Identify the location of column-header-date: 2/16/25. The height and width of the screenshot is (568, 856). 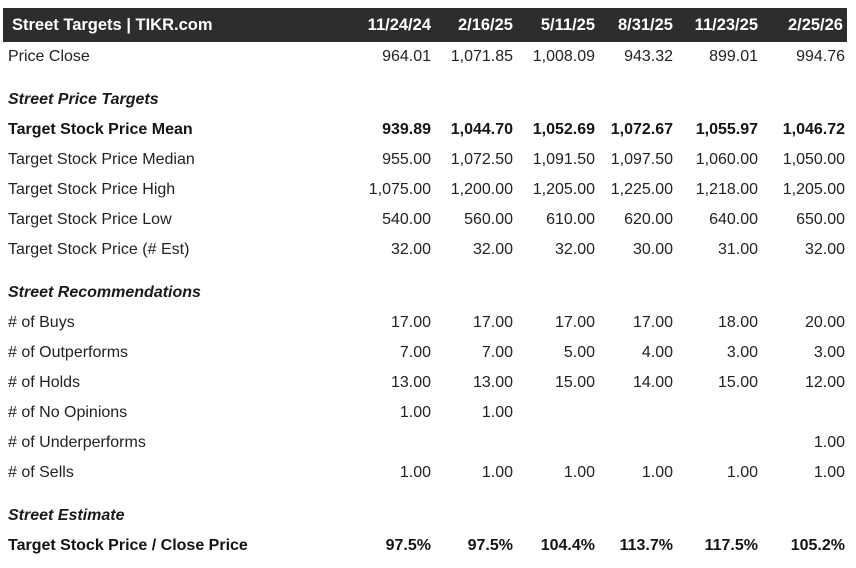
(485, 24).